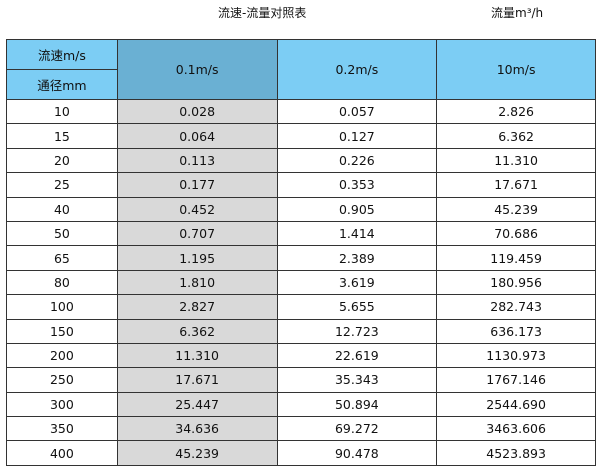 The image size is (600, 466). I want to click on table-row: 20 0.113 0.226 11.310, so click(301, 160).